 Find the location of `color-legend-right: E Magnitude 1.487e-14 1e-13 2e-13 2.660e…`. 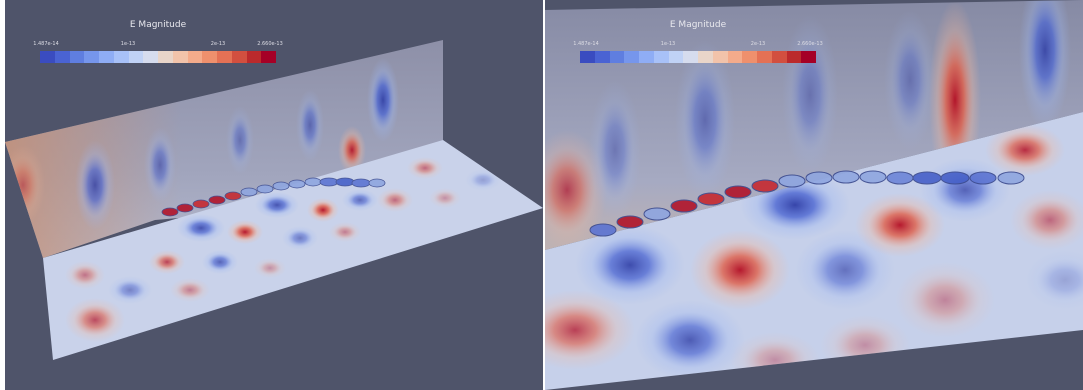

color-legend-right: E Magnitude 1.487e-14 1e-13 2e-13 2.660e… is located at coordinates (698, 41).